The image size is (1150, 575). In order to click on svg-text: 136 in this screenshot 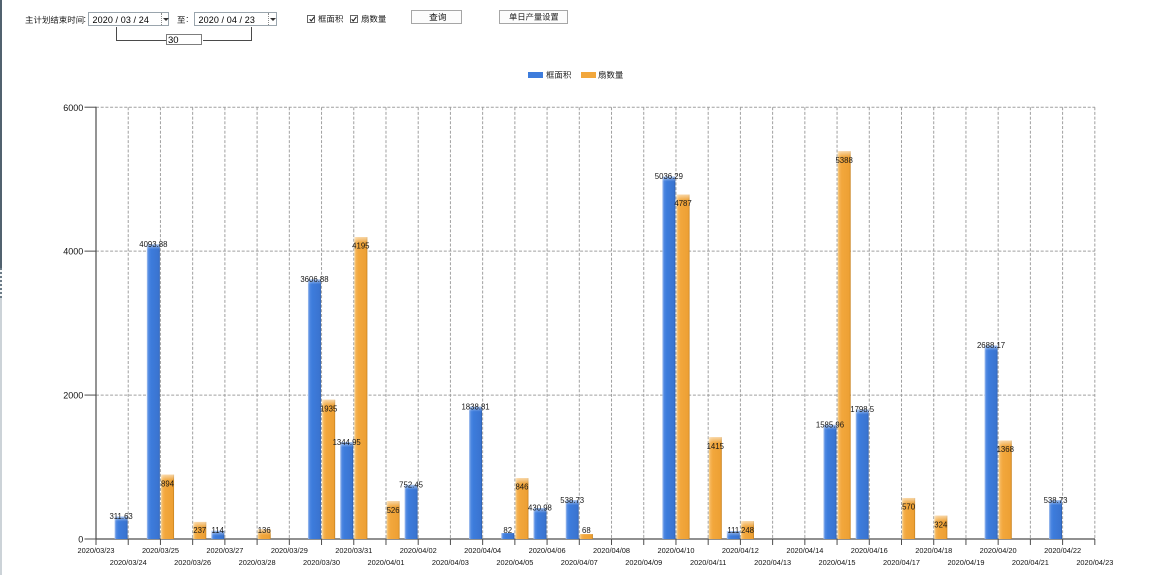, I will do `click(264, 530)`.